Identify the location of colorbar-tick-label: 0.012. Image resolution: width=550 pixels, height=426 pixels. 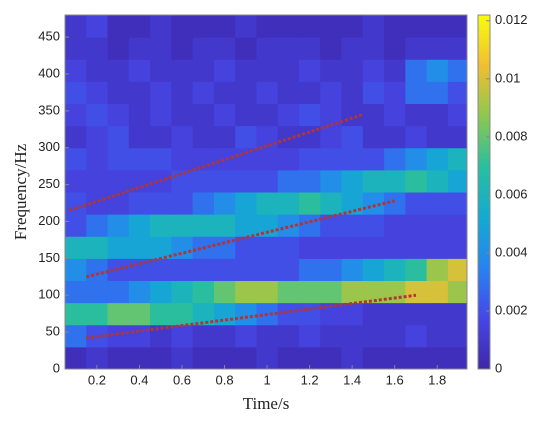
(511, 19).